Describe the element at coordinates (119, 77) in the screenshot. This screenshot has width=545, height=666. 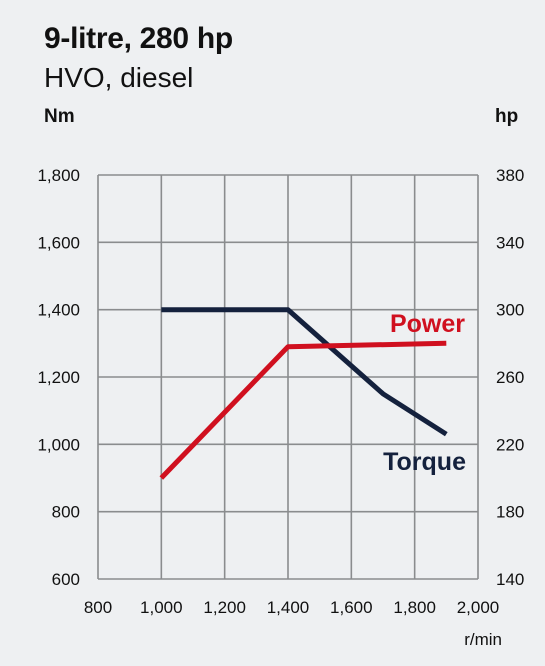
I see `chart-subtitle: HVO, diesel` at that location.